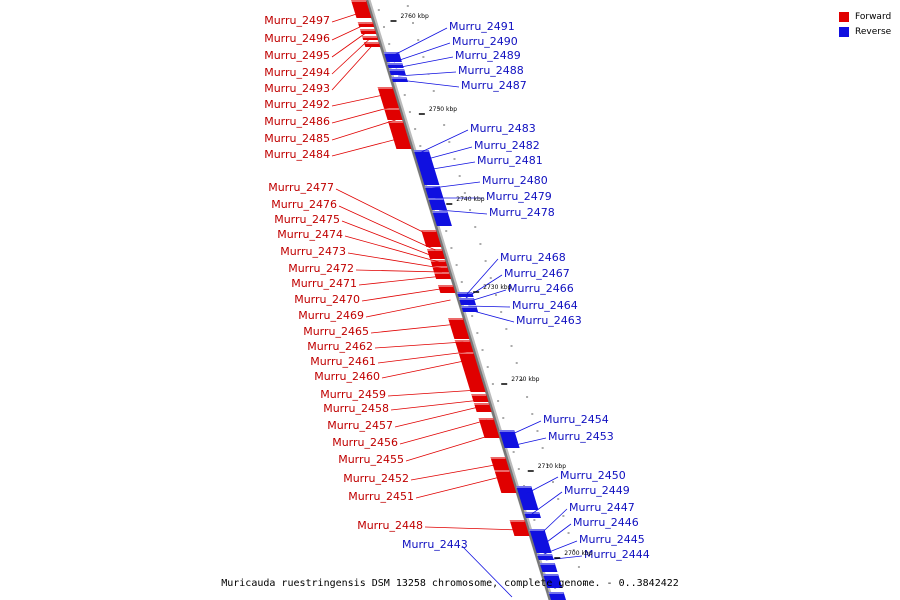  Describe the element at coordinates (617, 554) in the screenshot. I see `reverse-gene-label: Murru_2444` at that location.